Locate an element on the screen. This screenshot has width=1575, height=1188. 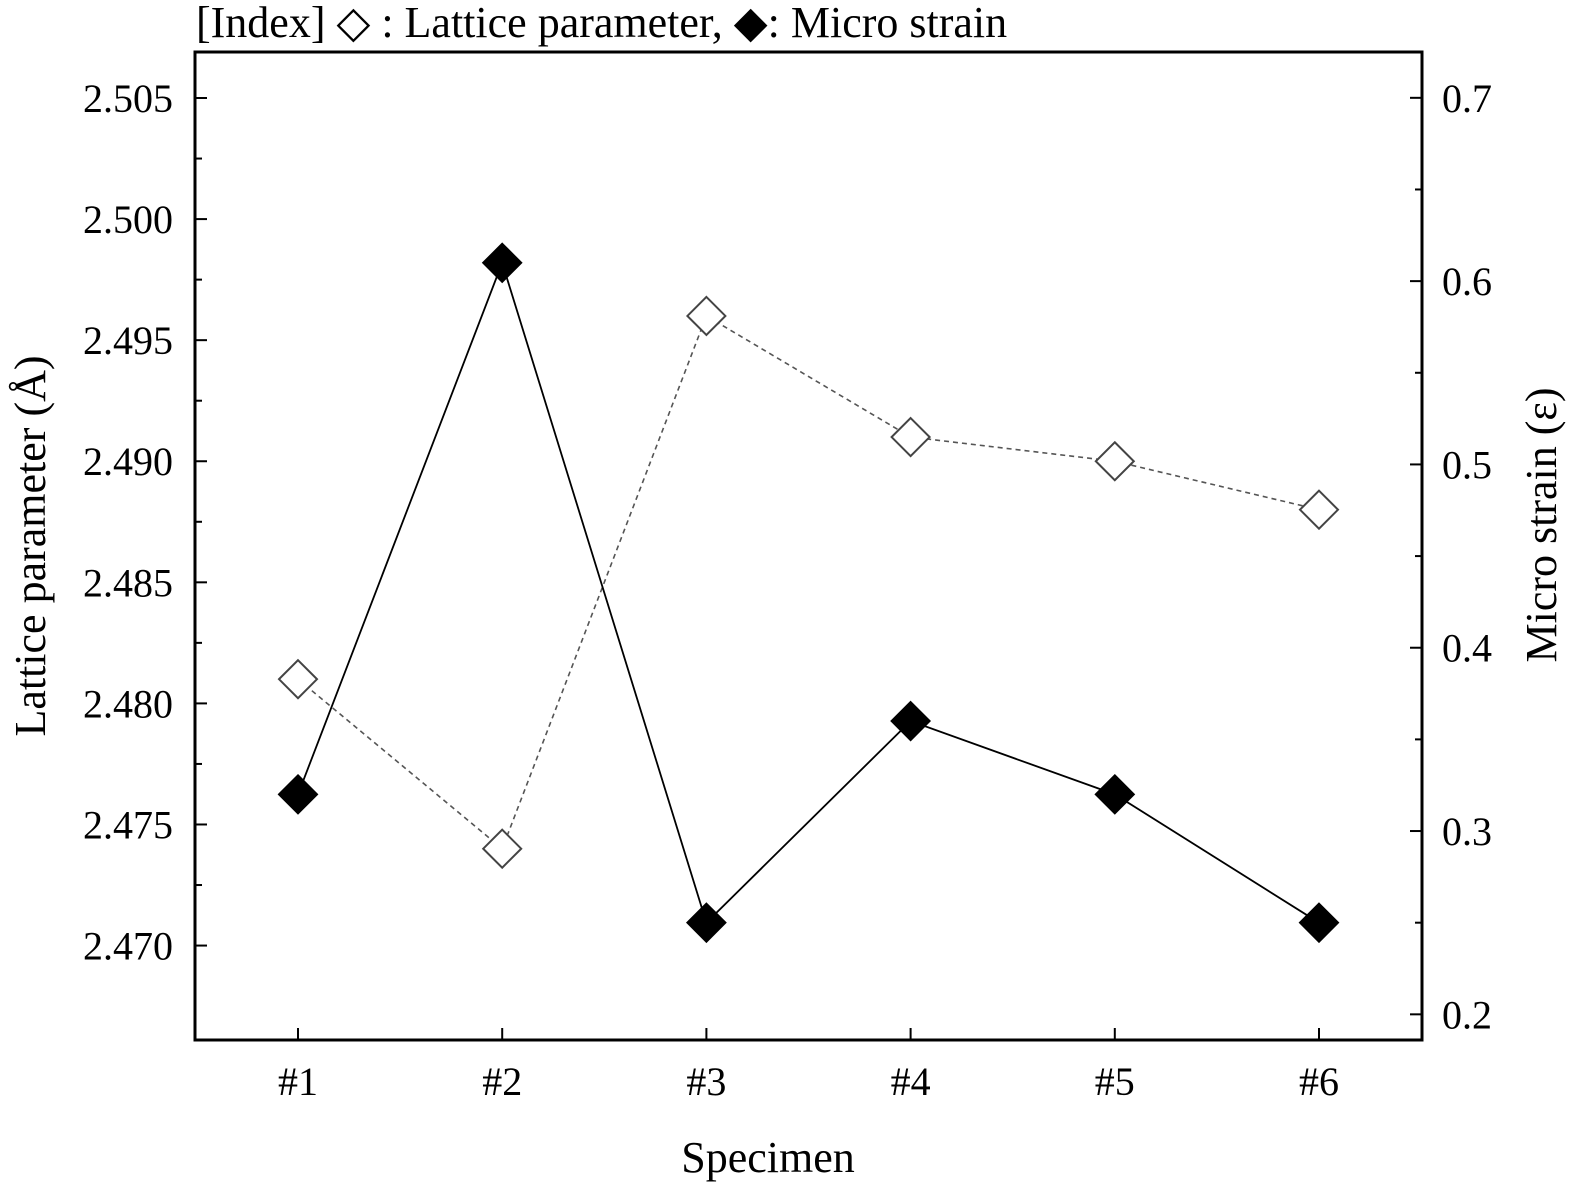
y2-tick-label: 0.6 is located at coordinates (1467, 281).